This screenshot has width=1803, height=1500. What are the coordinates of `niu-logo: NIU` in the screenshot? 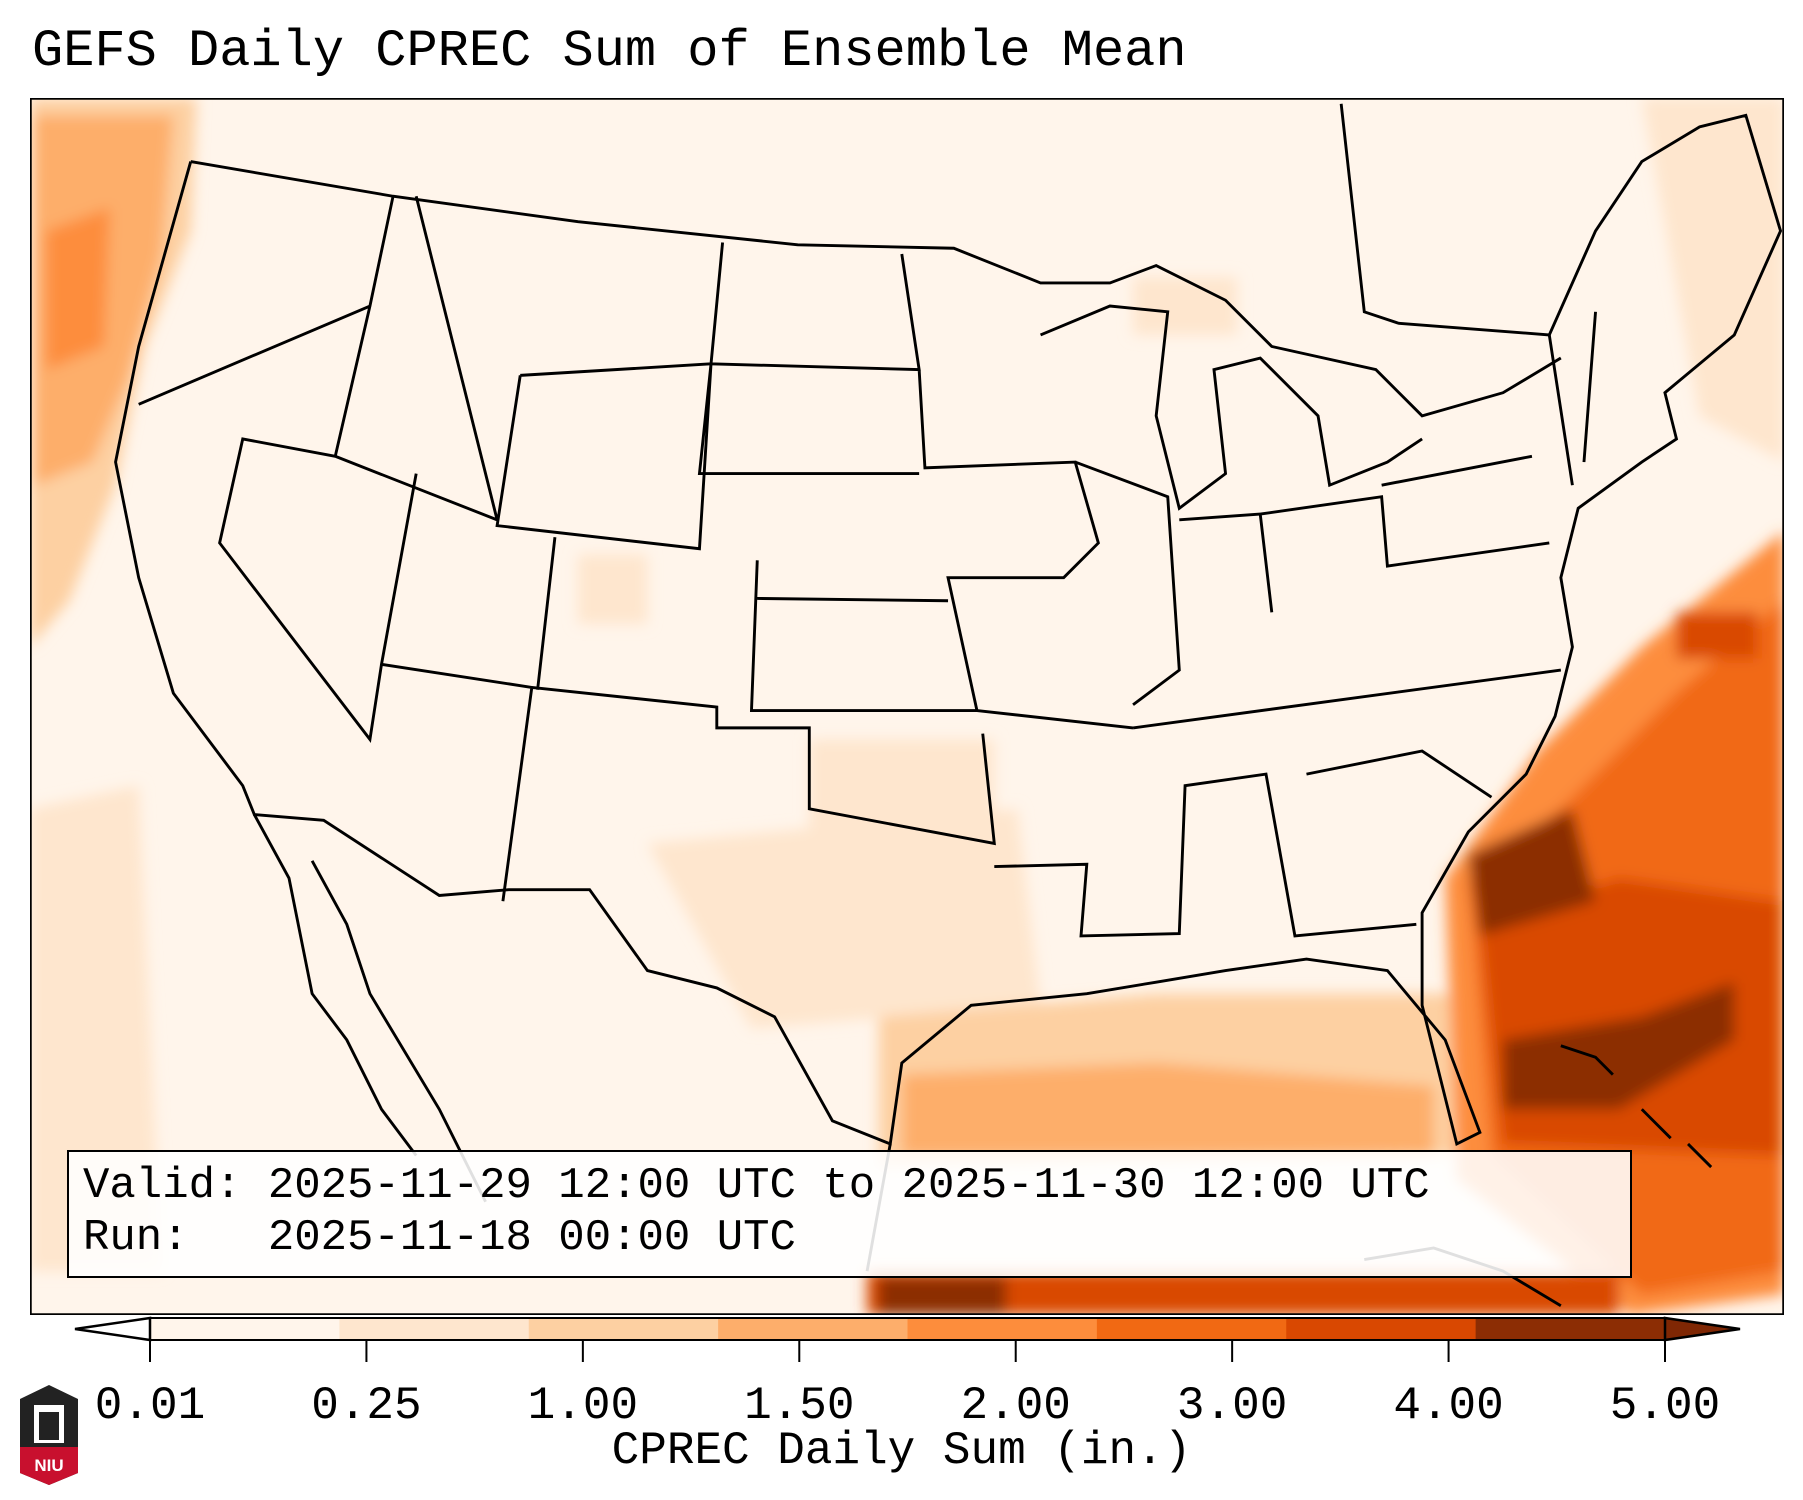 It's located at (49, 1435).